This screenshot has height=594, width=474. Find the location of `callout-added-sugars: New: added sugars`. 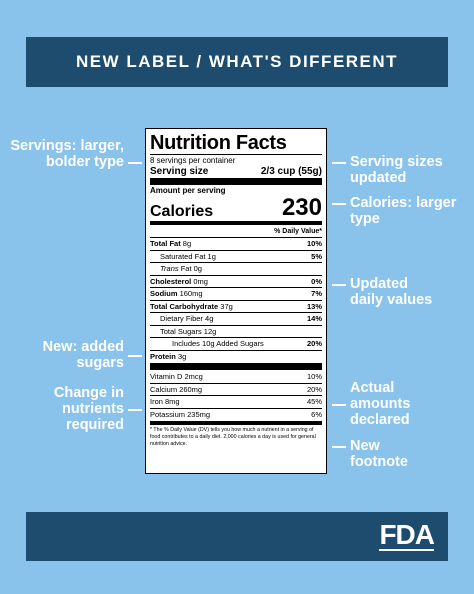

callout-added-sugars: New: added sugars is located at coordinates (83, 355).